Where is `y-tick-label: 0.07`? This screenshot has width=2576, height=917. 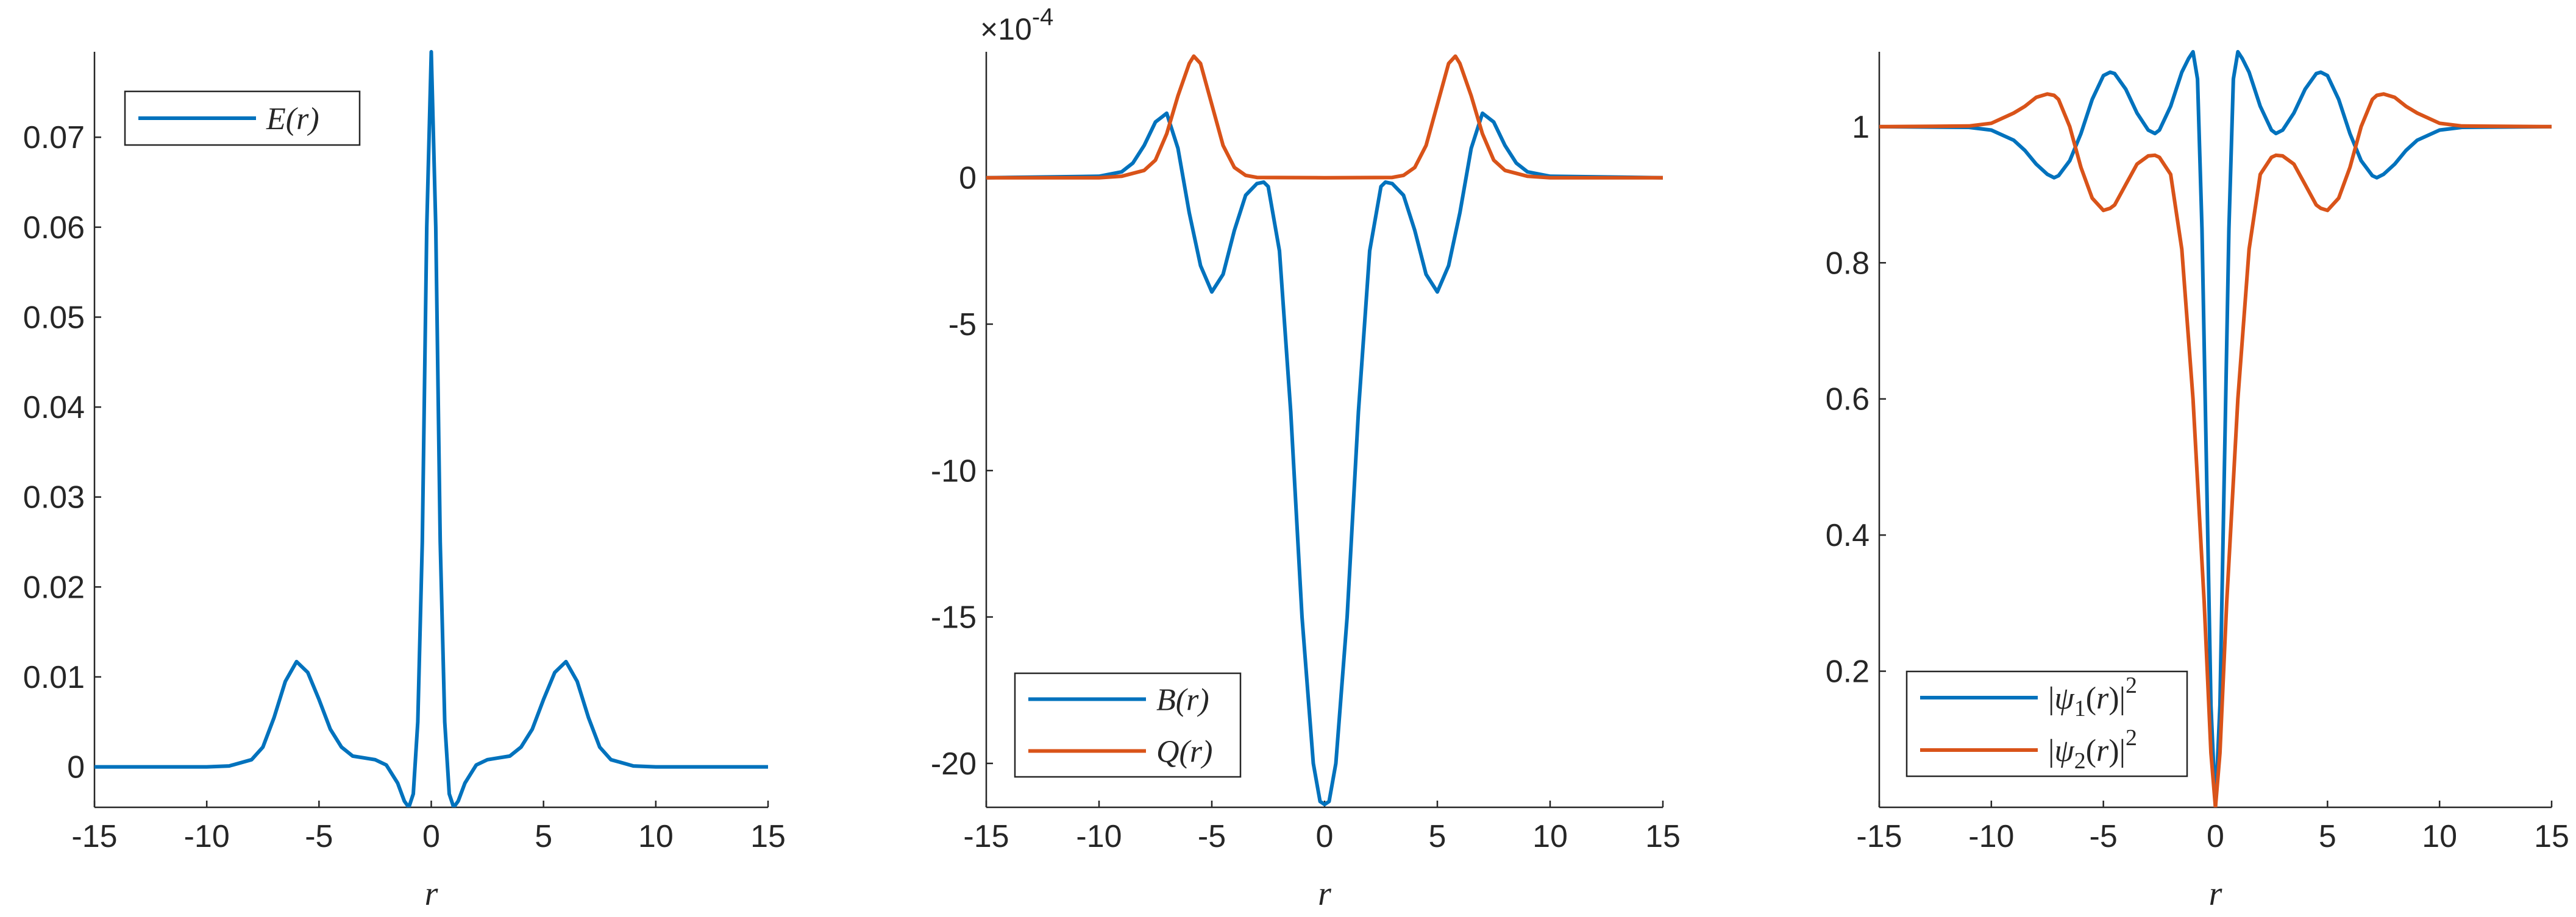 y-tick-label: 0.07 is located at coordinates (54, 137).